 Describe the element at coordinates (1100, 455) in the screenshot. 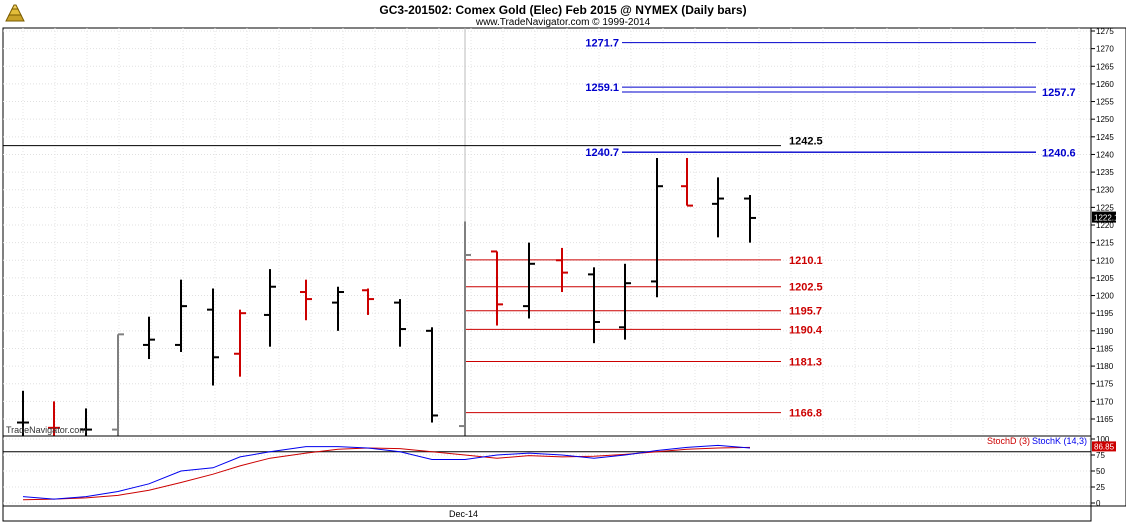

I see `stochastic-y-tick-label: 75` at that location.